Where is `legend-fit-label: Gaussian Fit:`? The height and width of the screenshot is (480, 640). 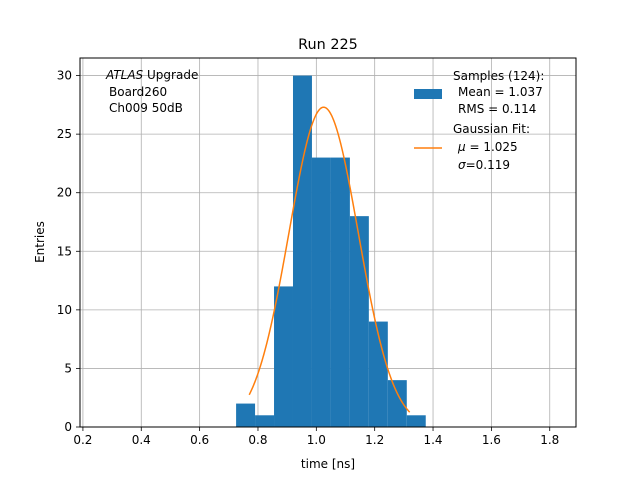 legend-fit-label: Gaussian Fit: is located at coordinates (491, 129).